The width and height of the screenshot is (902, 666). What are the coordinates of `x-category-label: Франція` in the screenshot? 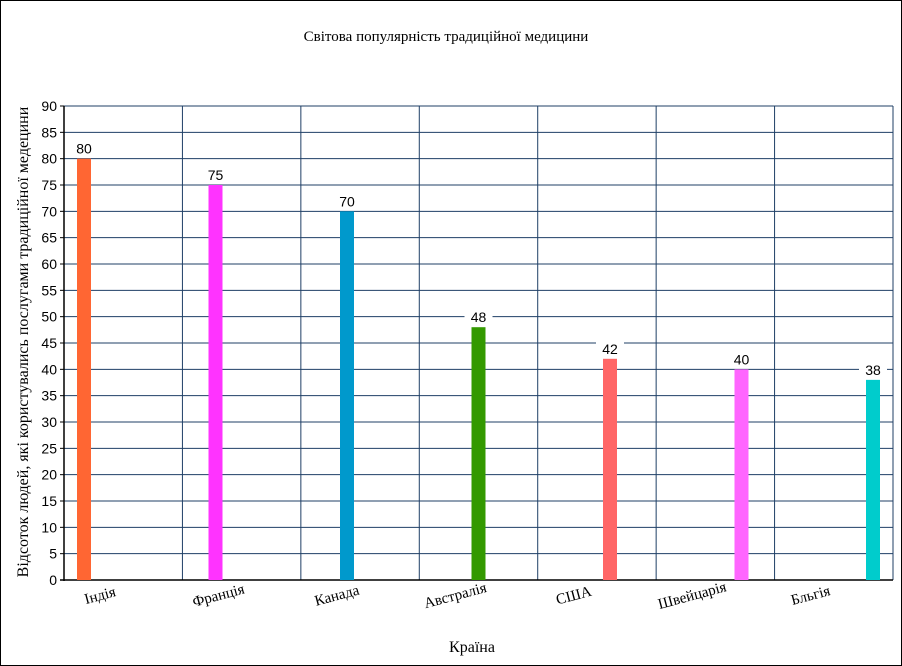 It's located at (219, 596).